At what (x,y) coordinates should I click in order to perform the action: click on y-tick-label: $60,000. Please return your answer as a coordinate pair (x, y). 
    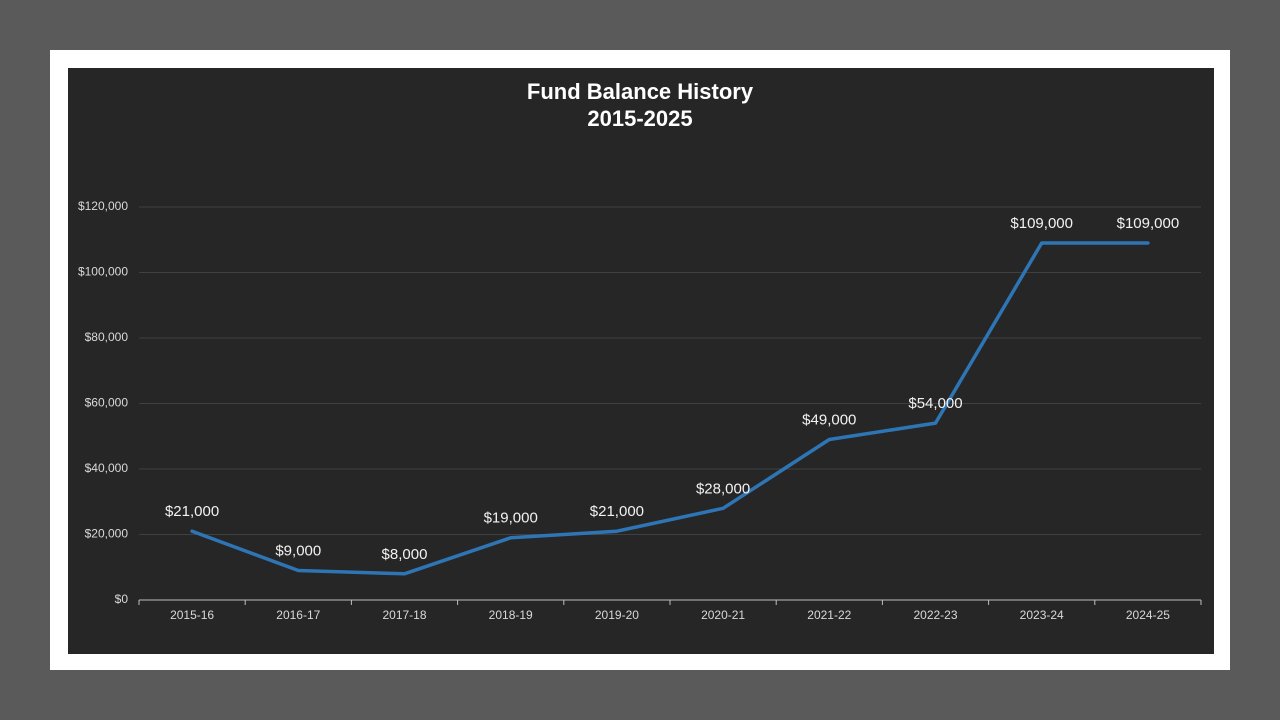
    Looking at the image, I should click on (107, 403).